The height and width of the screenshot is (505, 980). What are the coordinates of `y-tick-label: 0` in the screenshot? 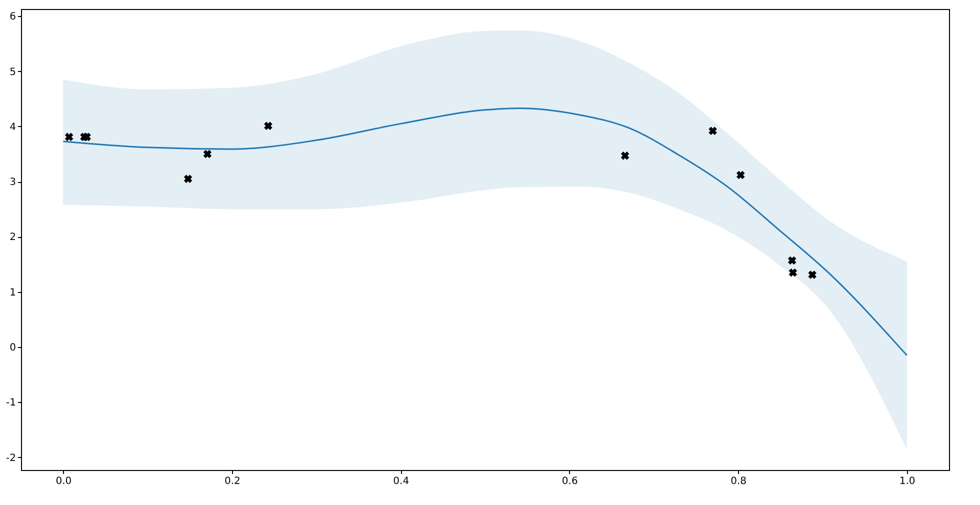 It's located at (13, 348).